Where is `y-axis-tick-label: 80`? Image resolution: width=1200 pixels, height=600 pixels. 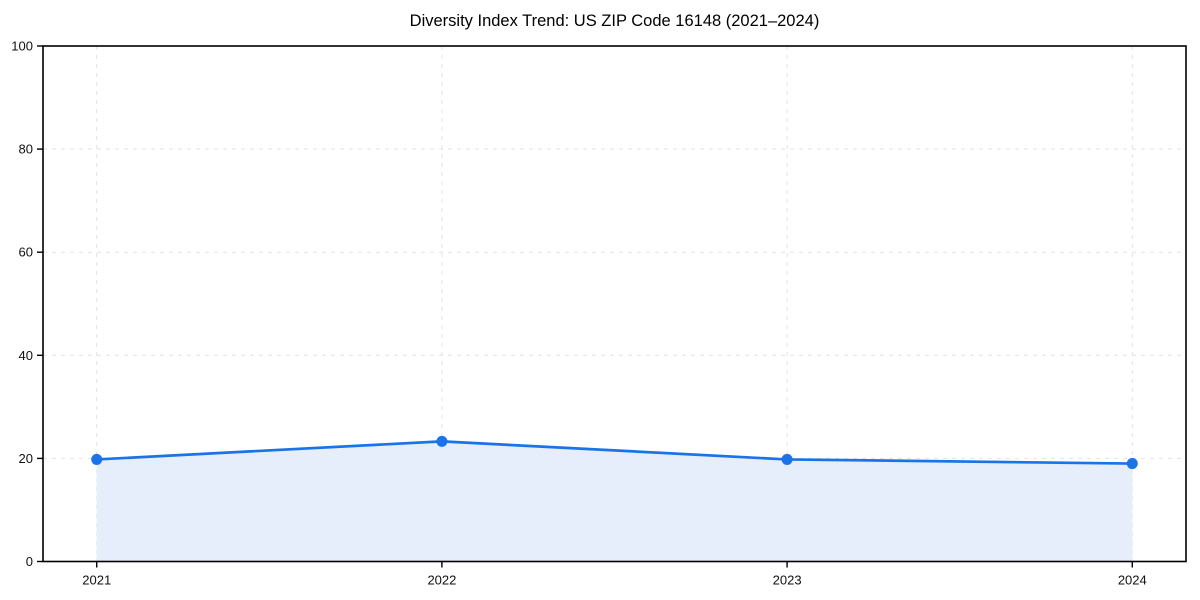 y-axis-tick-label: 80 is located at coordinates (26, 149).